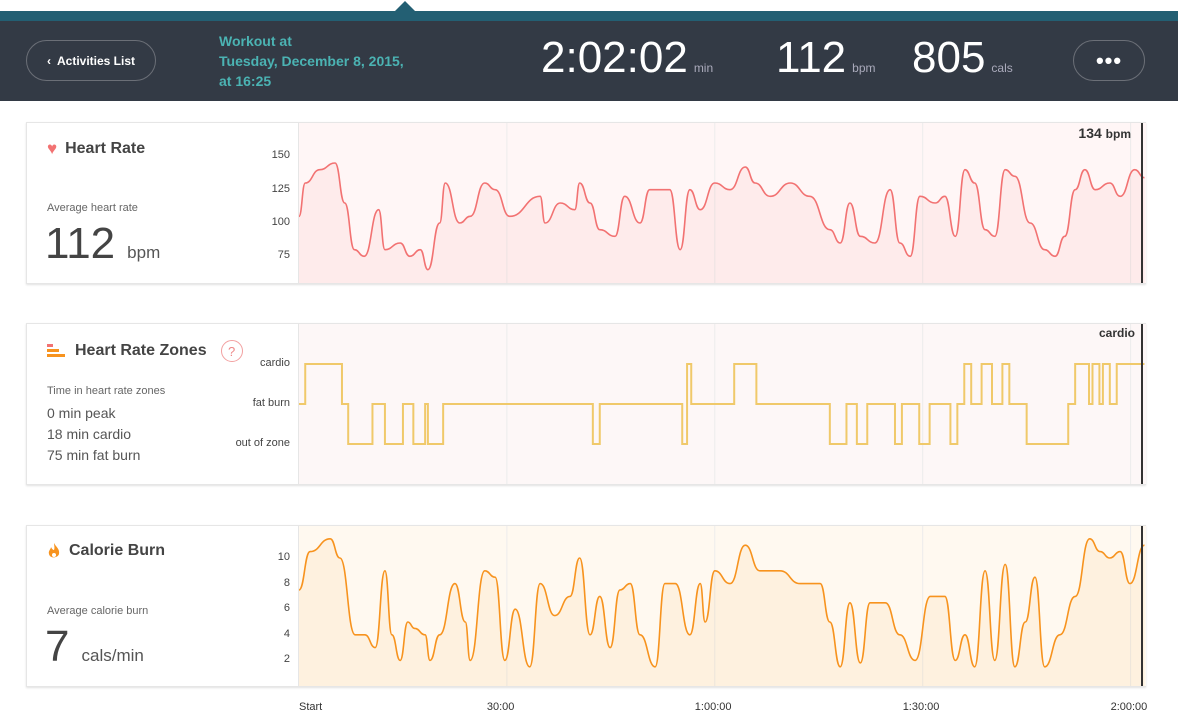  I want to click on y-tick-label: 2, so click(286, 659).